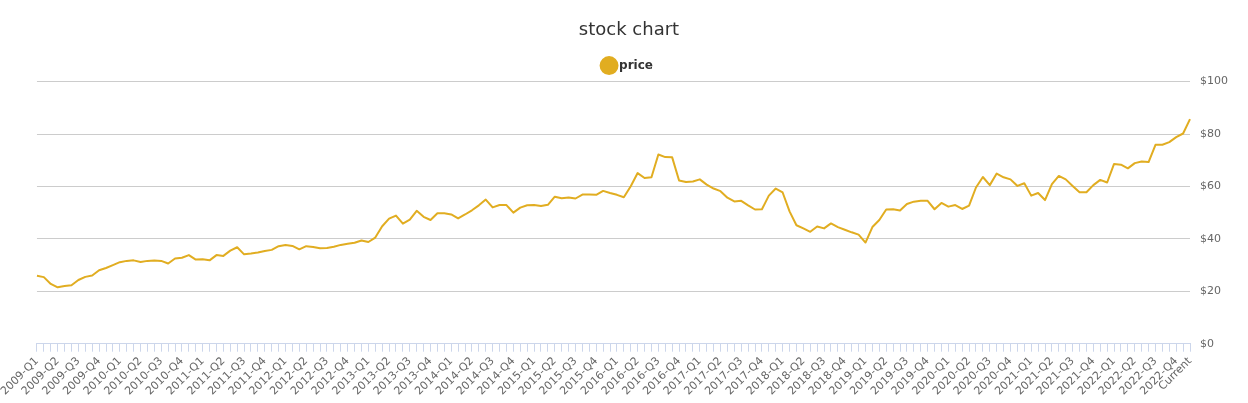  I want to click on legend-label: price, so click(636, 64).